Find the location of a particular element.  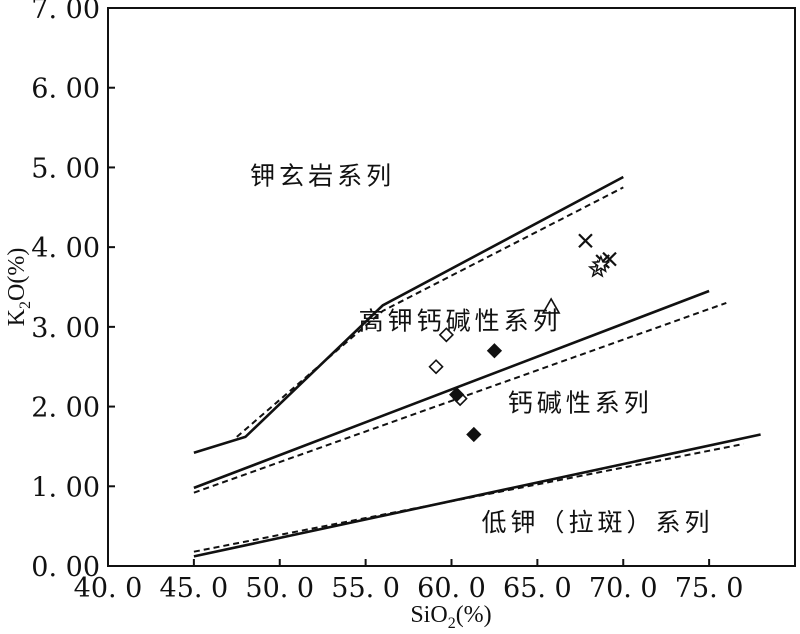

x-marker is located at coordinates (585, 241).